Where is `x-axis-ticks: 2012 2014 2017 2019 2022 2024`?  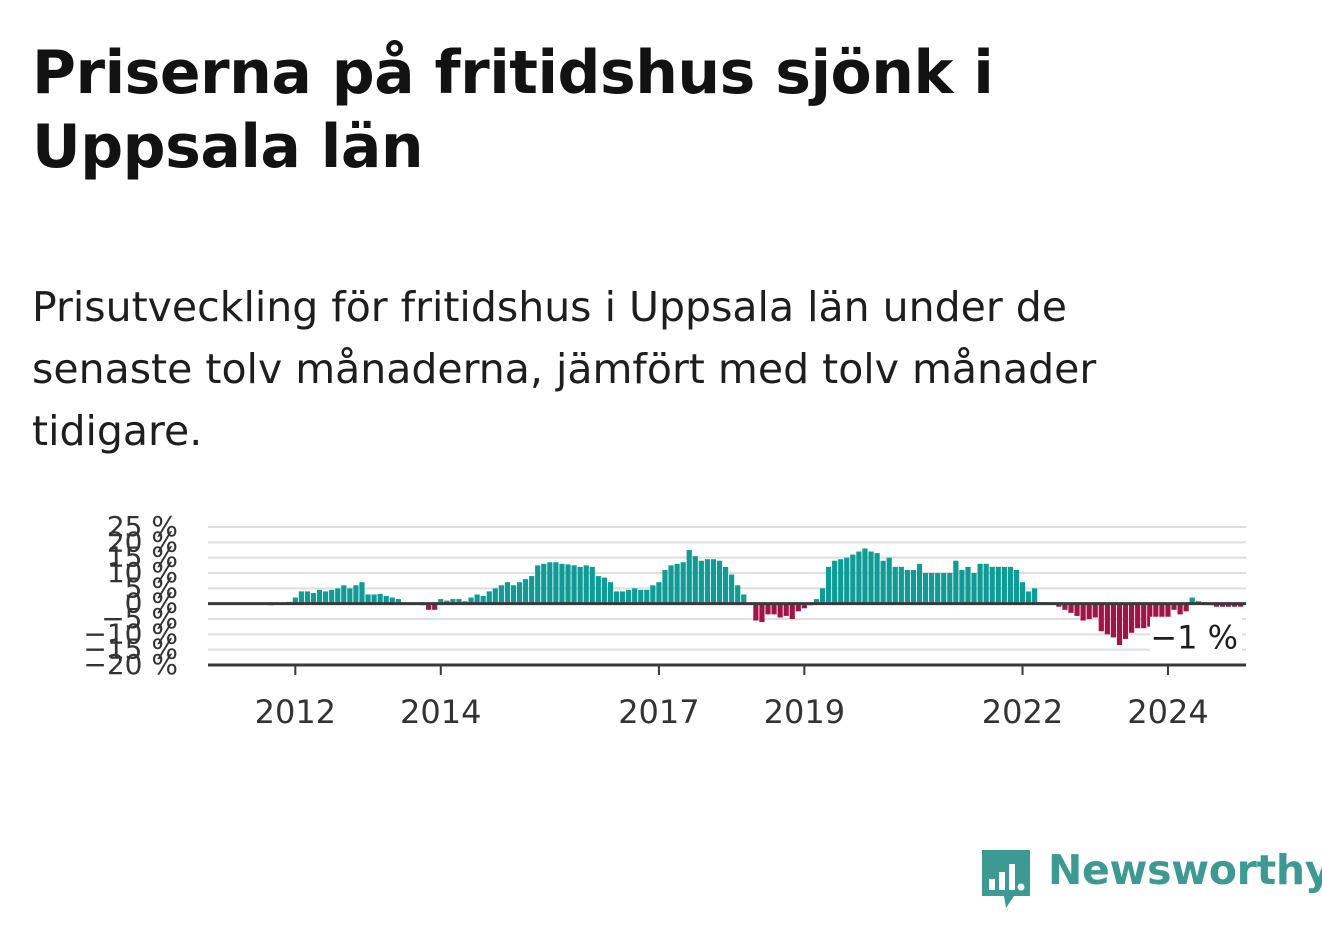 x-axis-ticks: 2012 2014 2017 2019 2022 2024 is located at coordinates (732, 698).